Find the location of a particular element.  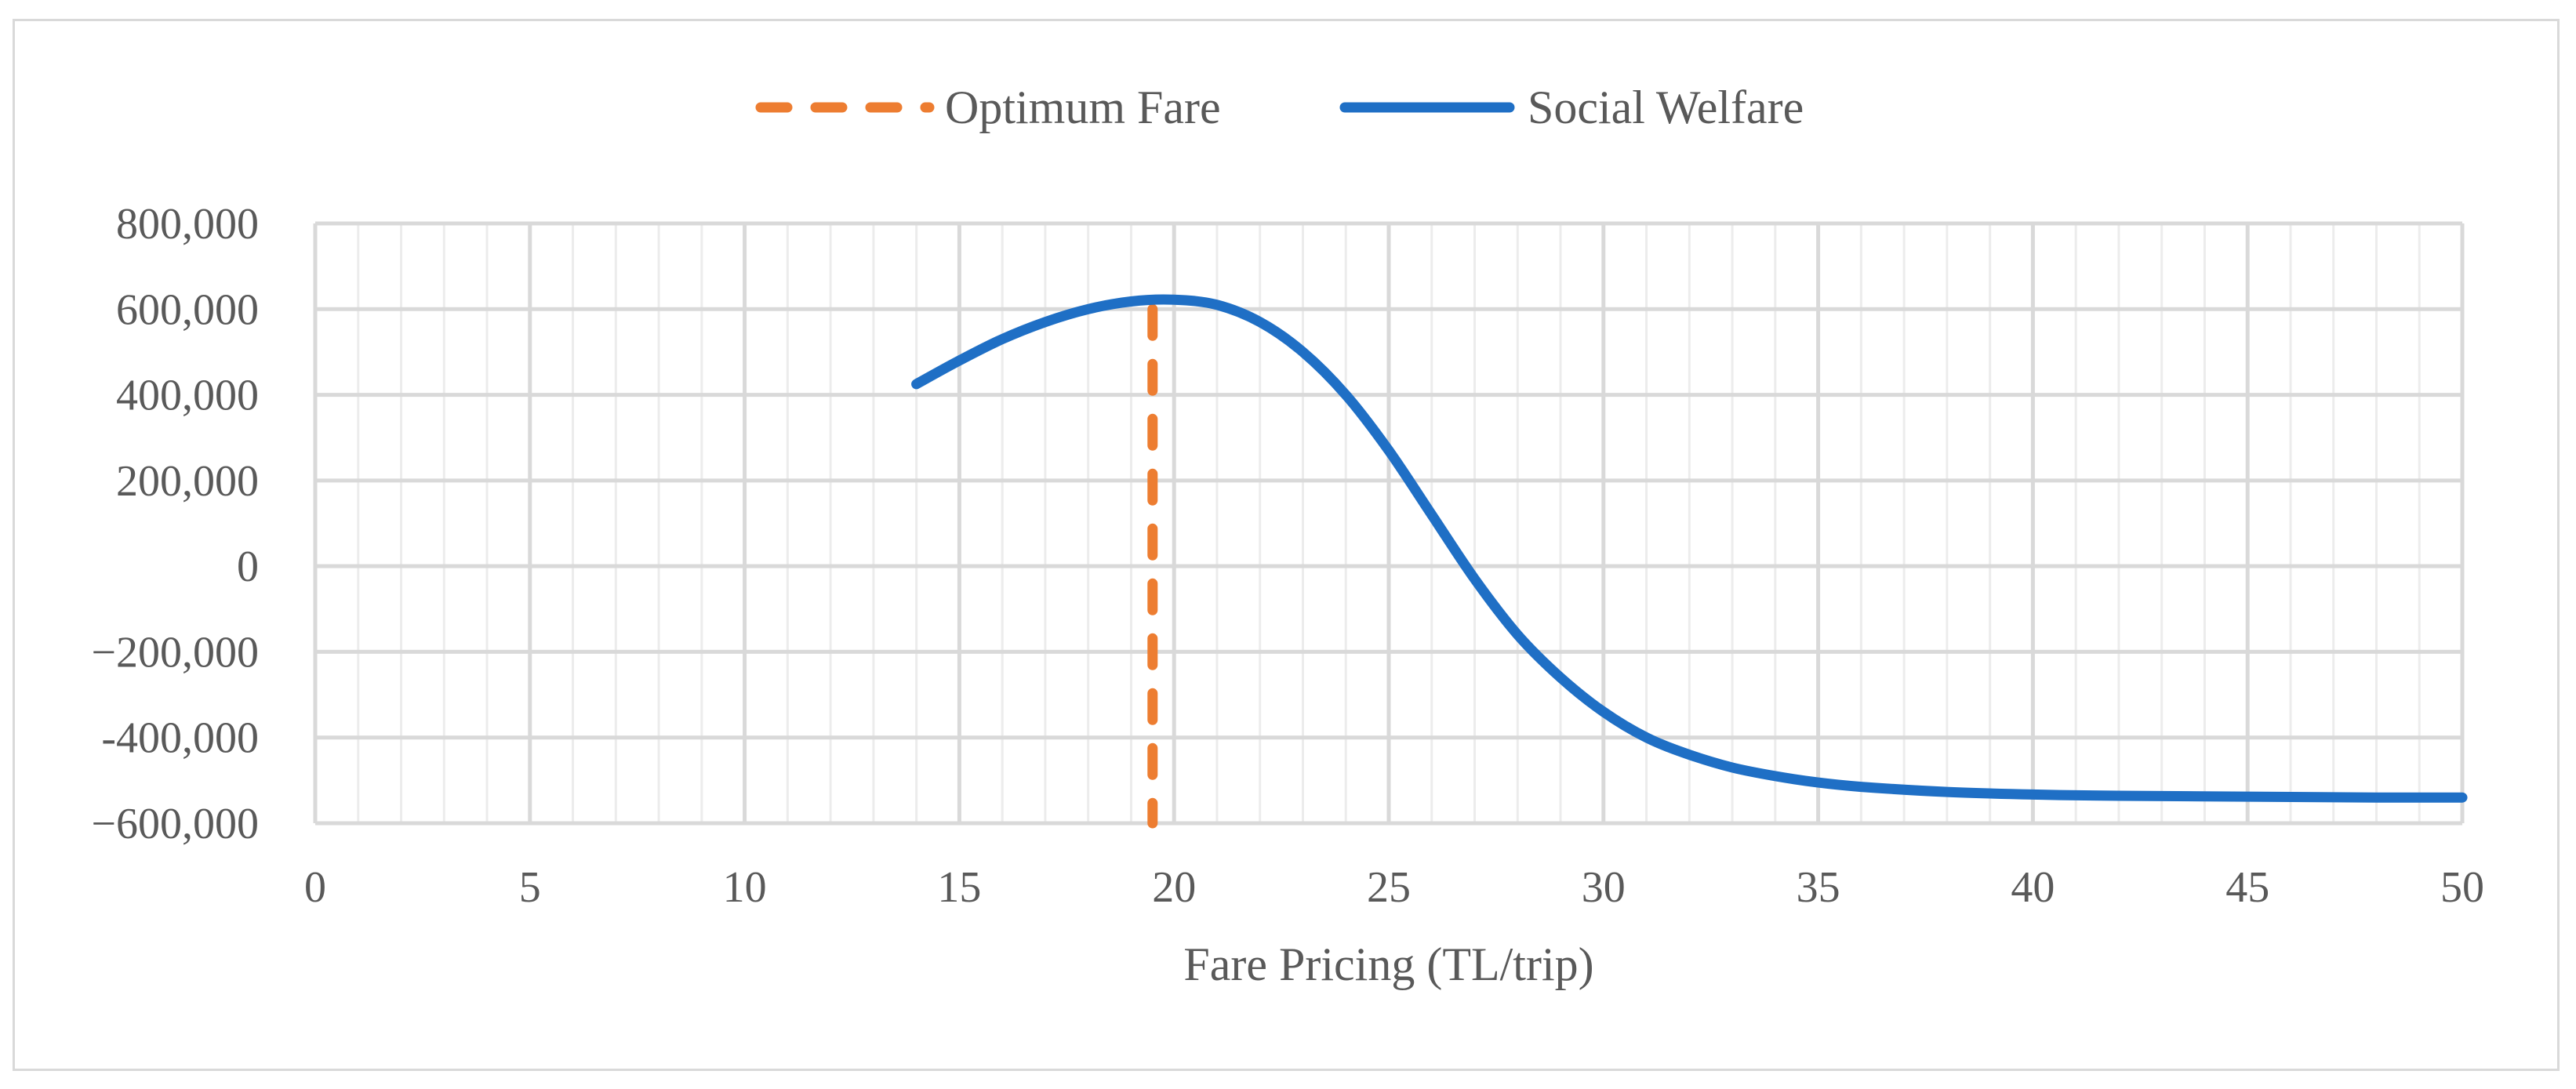

x-tick-label: 15 is located at coordinates (959, 887).